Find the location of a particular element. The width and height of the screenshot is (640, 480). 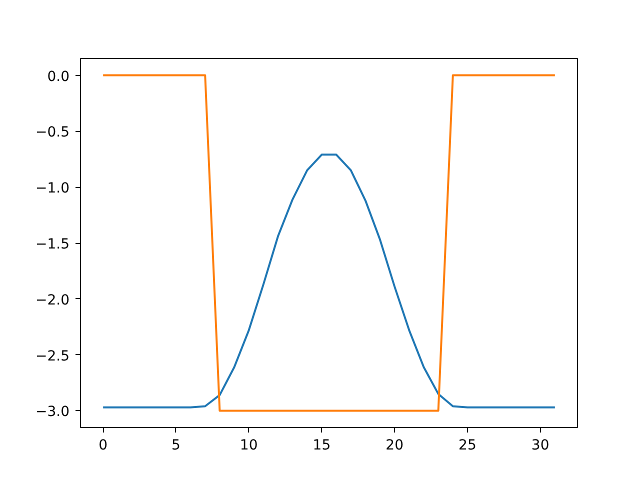

y-tick-label: 0.0 is located at coordinates (58, 76).